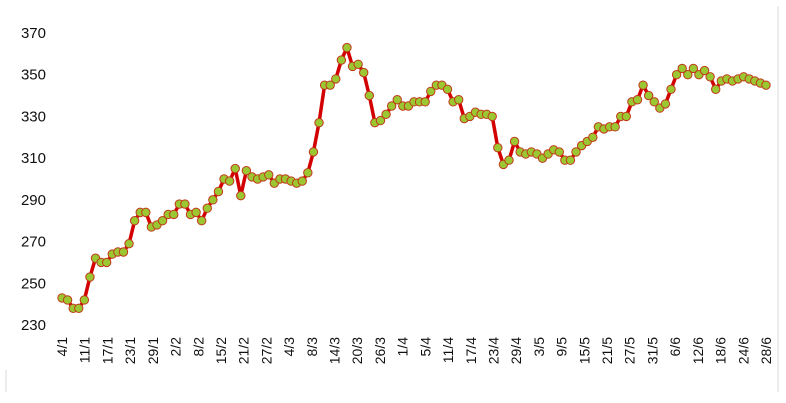 The width and height of the screenshot is (786, 403). I want to click on x-tick-label: 23/4, so click(493, 350).